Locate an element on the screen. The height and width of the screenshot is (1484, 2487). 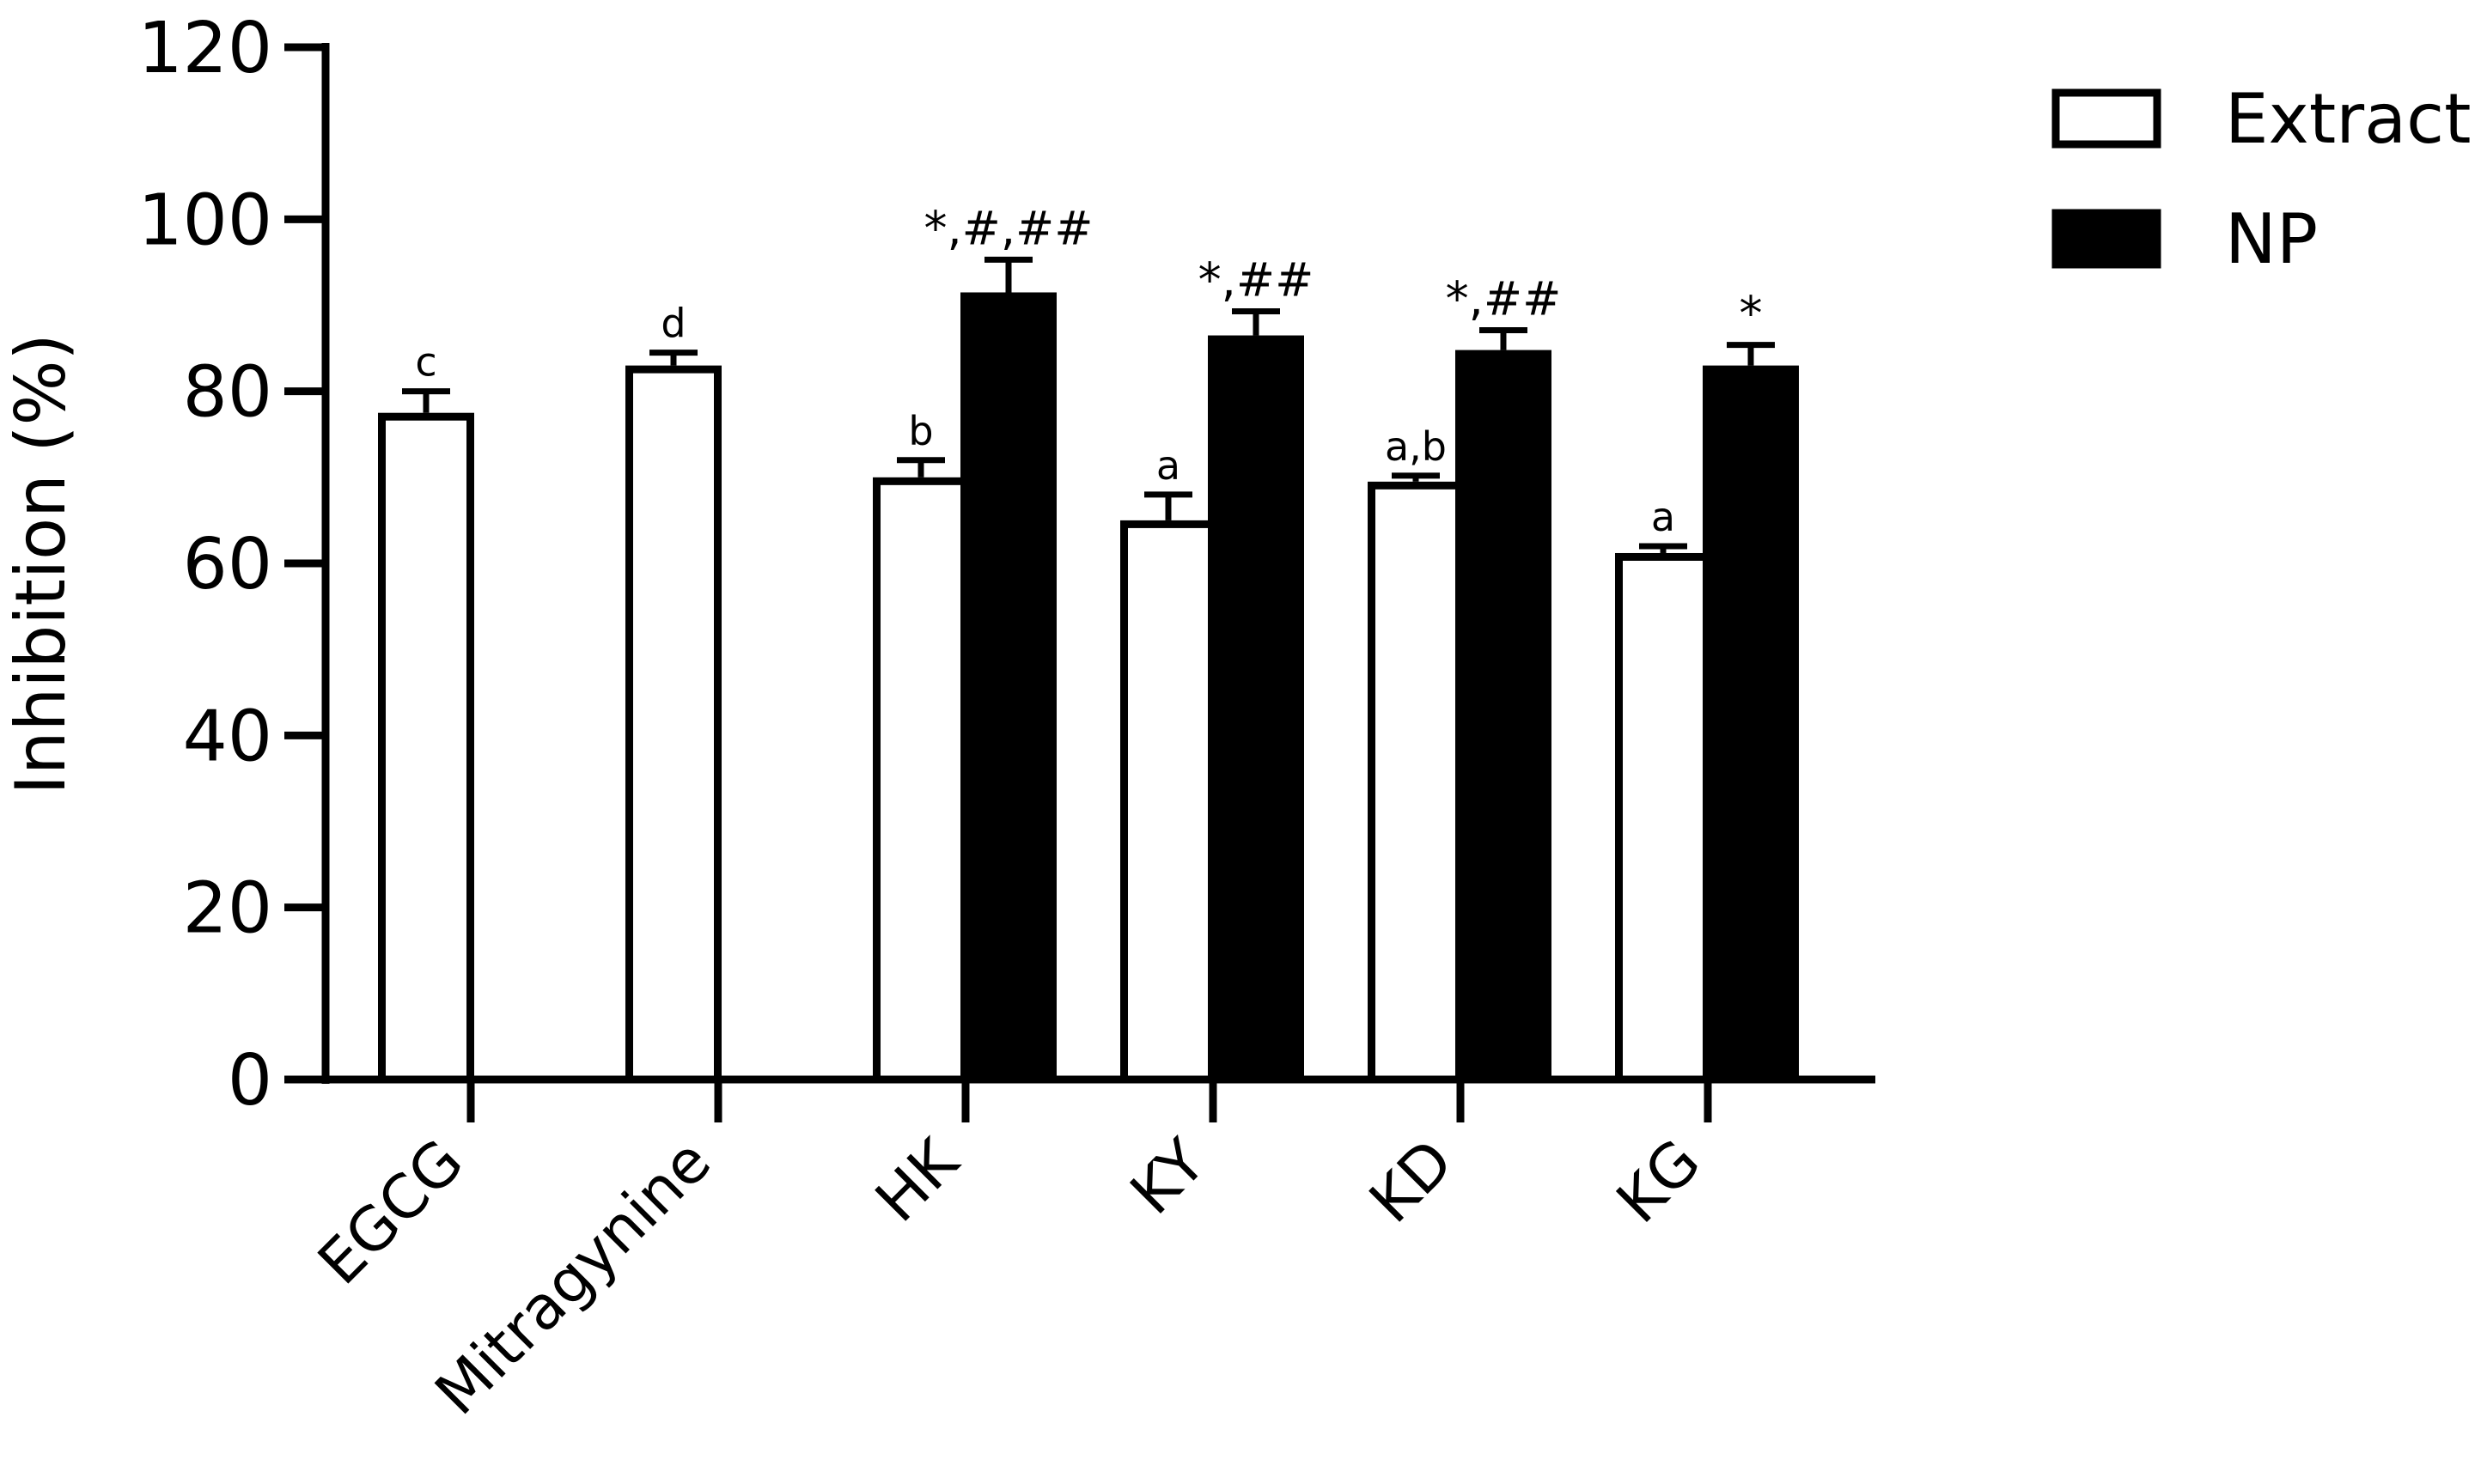
significance-label: *,#,## is located at coordinates (1008, 228).